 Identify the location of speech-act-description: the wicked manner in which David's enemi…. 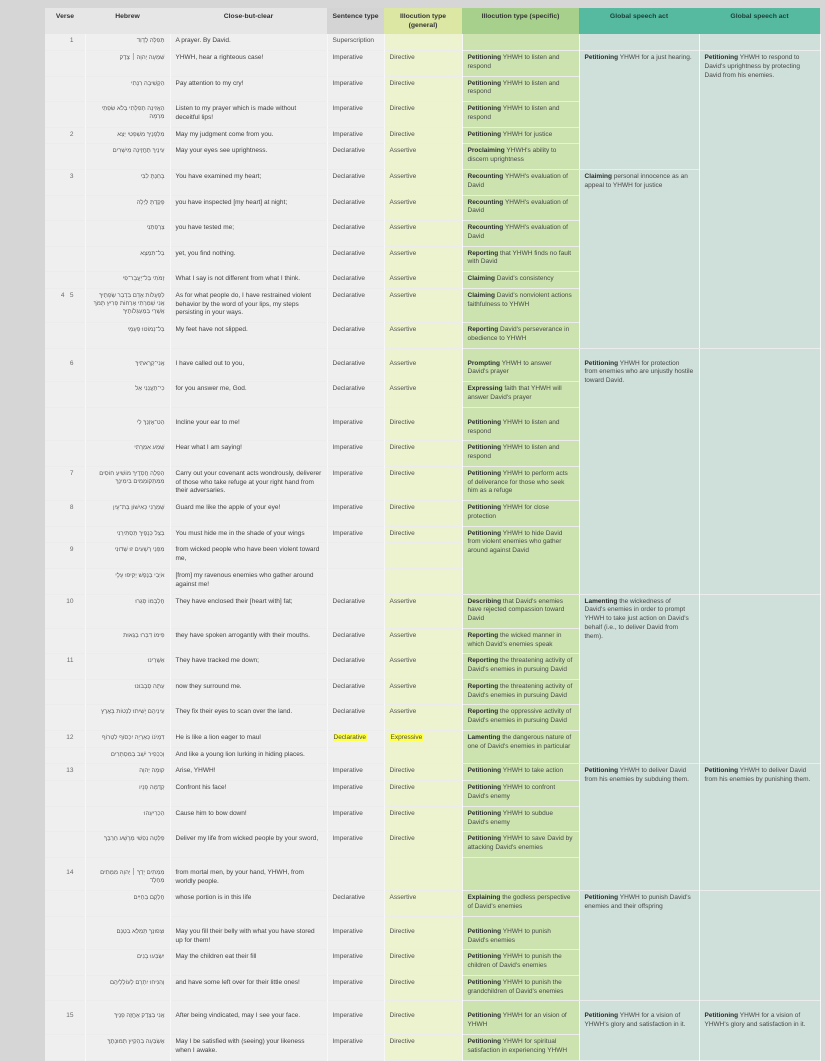
(514, 639).